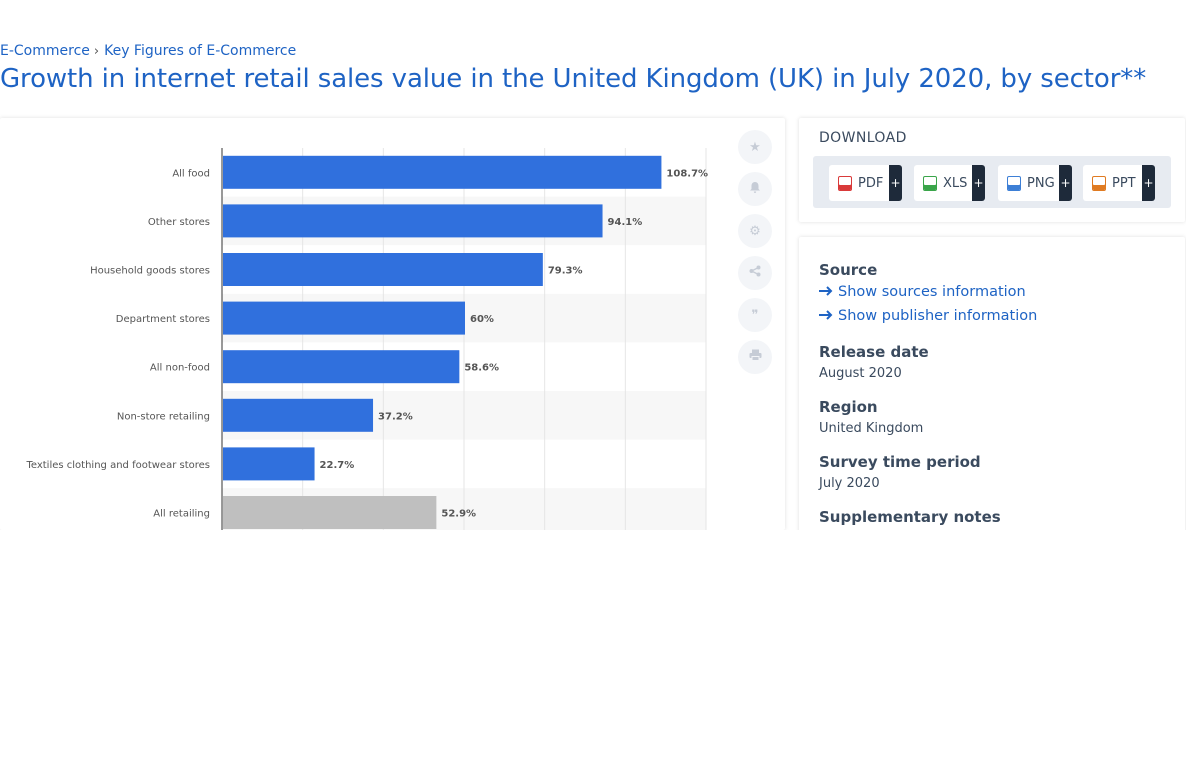  I want to click on download-png-button: PNG +, so click(1035, 183).